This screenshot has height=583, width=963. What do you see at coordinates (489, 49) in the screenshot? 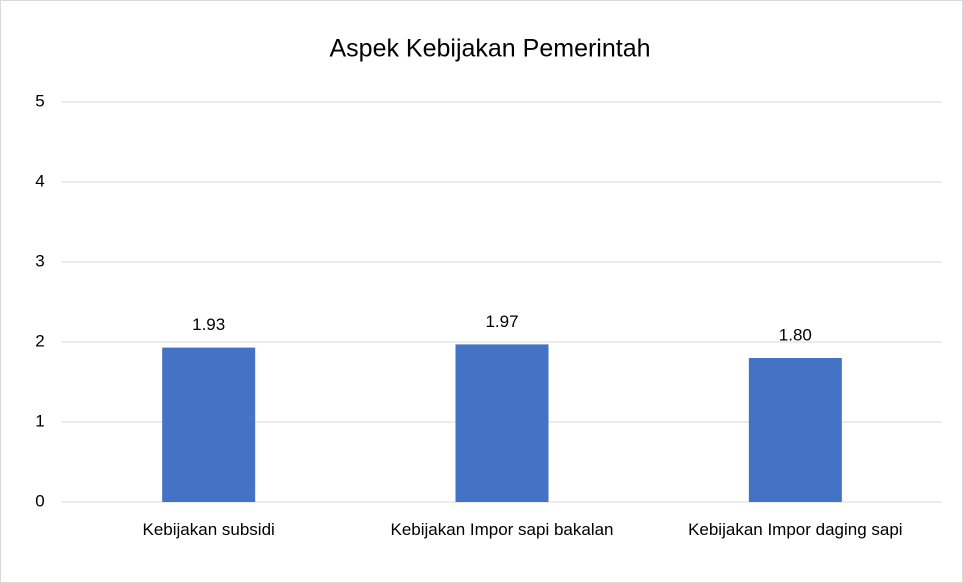
I see `chart-title: Aspek Kebijakan Pemerintah` at bounding box center [489, 49].